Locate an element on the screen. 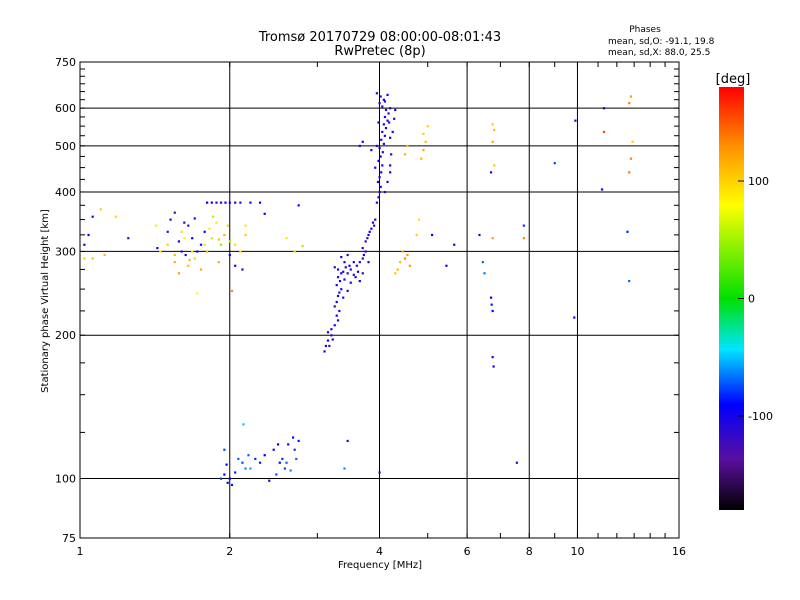 The width and height of the screenshot is (800, 600). chart-title: Tromsø 20170729 08:00:00-08:01:43 is located at coordinates (379, 37).